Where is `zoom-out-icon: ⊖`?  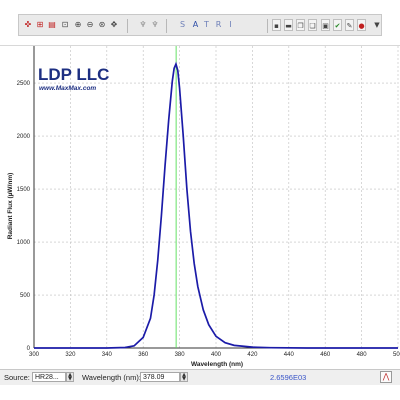 zoom-out-icon: ⊖ is located at coordinates (90, 24).